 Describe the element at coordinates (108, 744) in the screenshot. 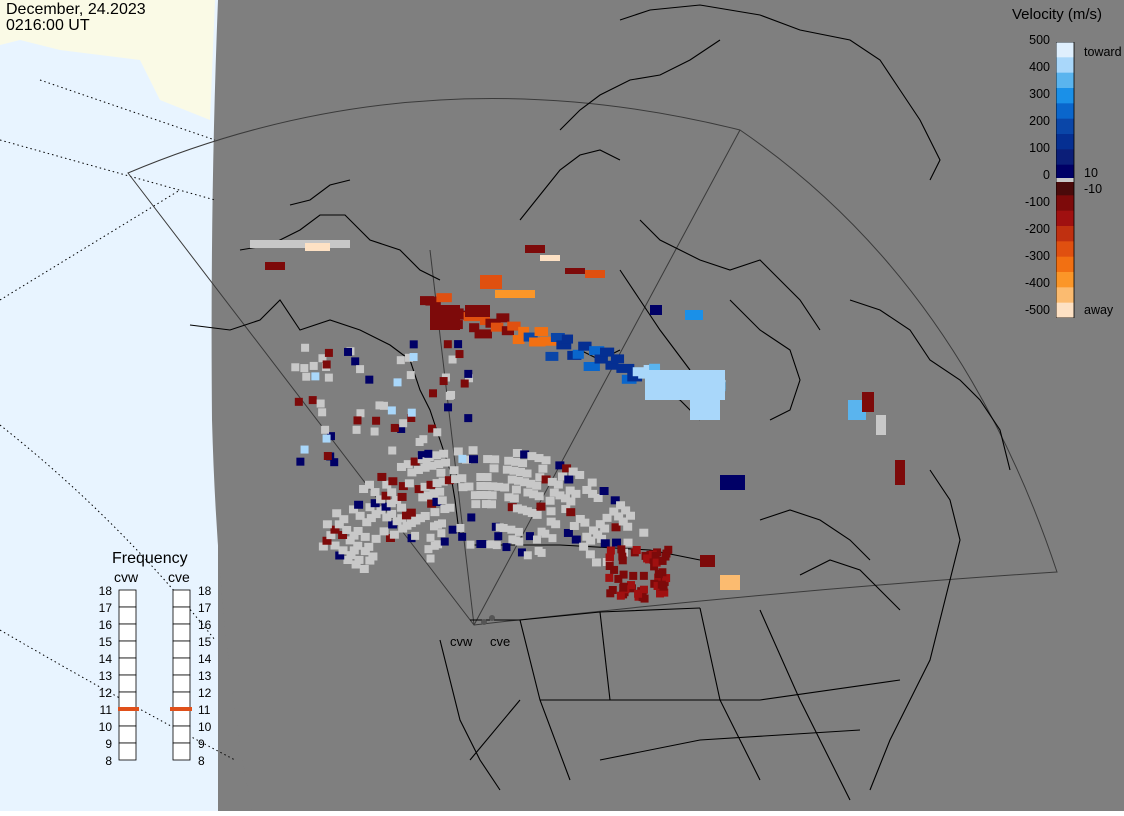

I see `frequency-tick-left: 9` at that location.